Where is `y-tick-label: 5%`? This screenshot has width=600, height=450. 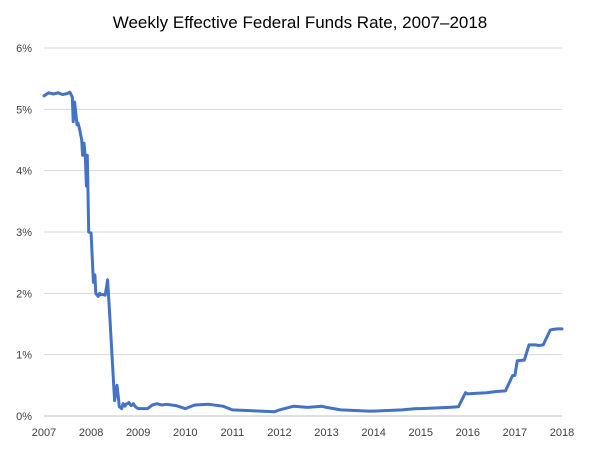 y-tick-label: 5% is located at coordinates (24, 110).